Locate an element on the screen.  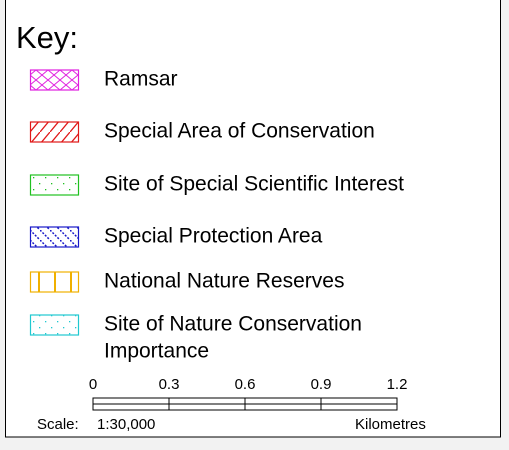
legend-label: National Nature Reserves is located at coordinates (224, 281).